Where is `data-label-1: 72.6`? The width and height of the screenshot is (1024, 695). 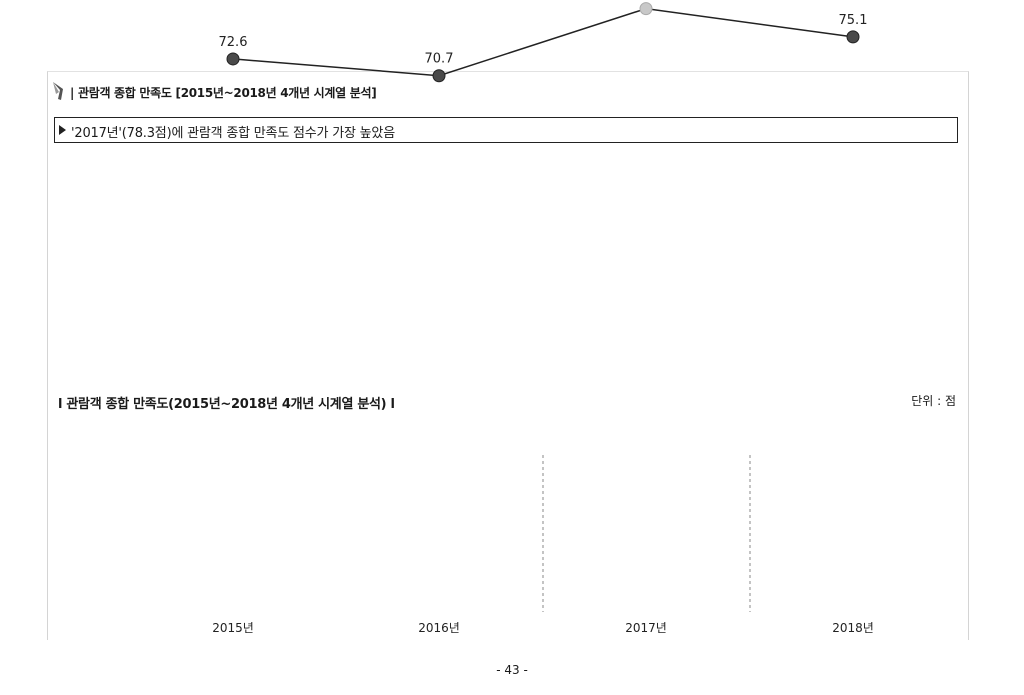 data-label-1: 72.6 is located at coordinates (233, 42).